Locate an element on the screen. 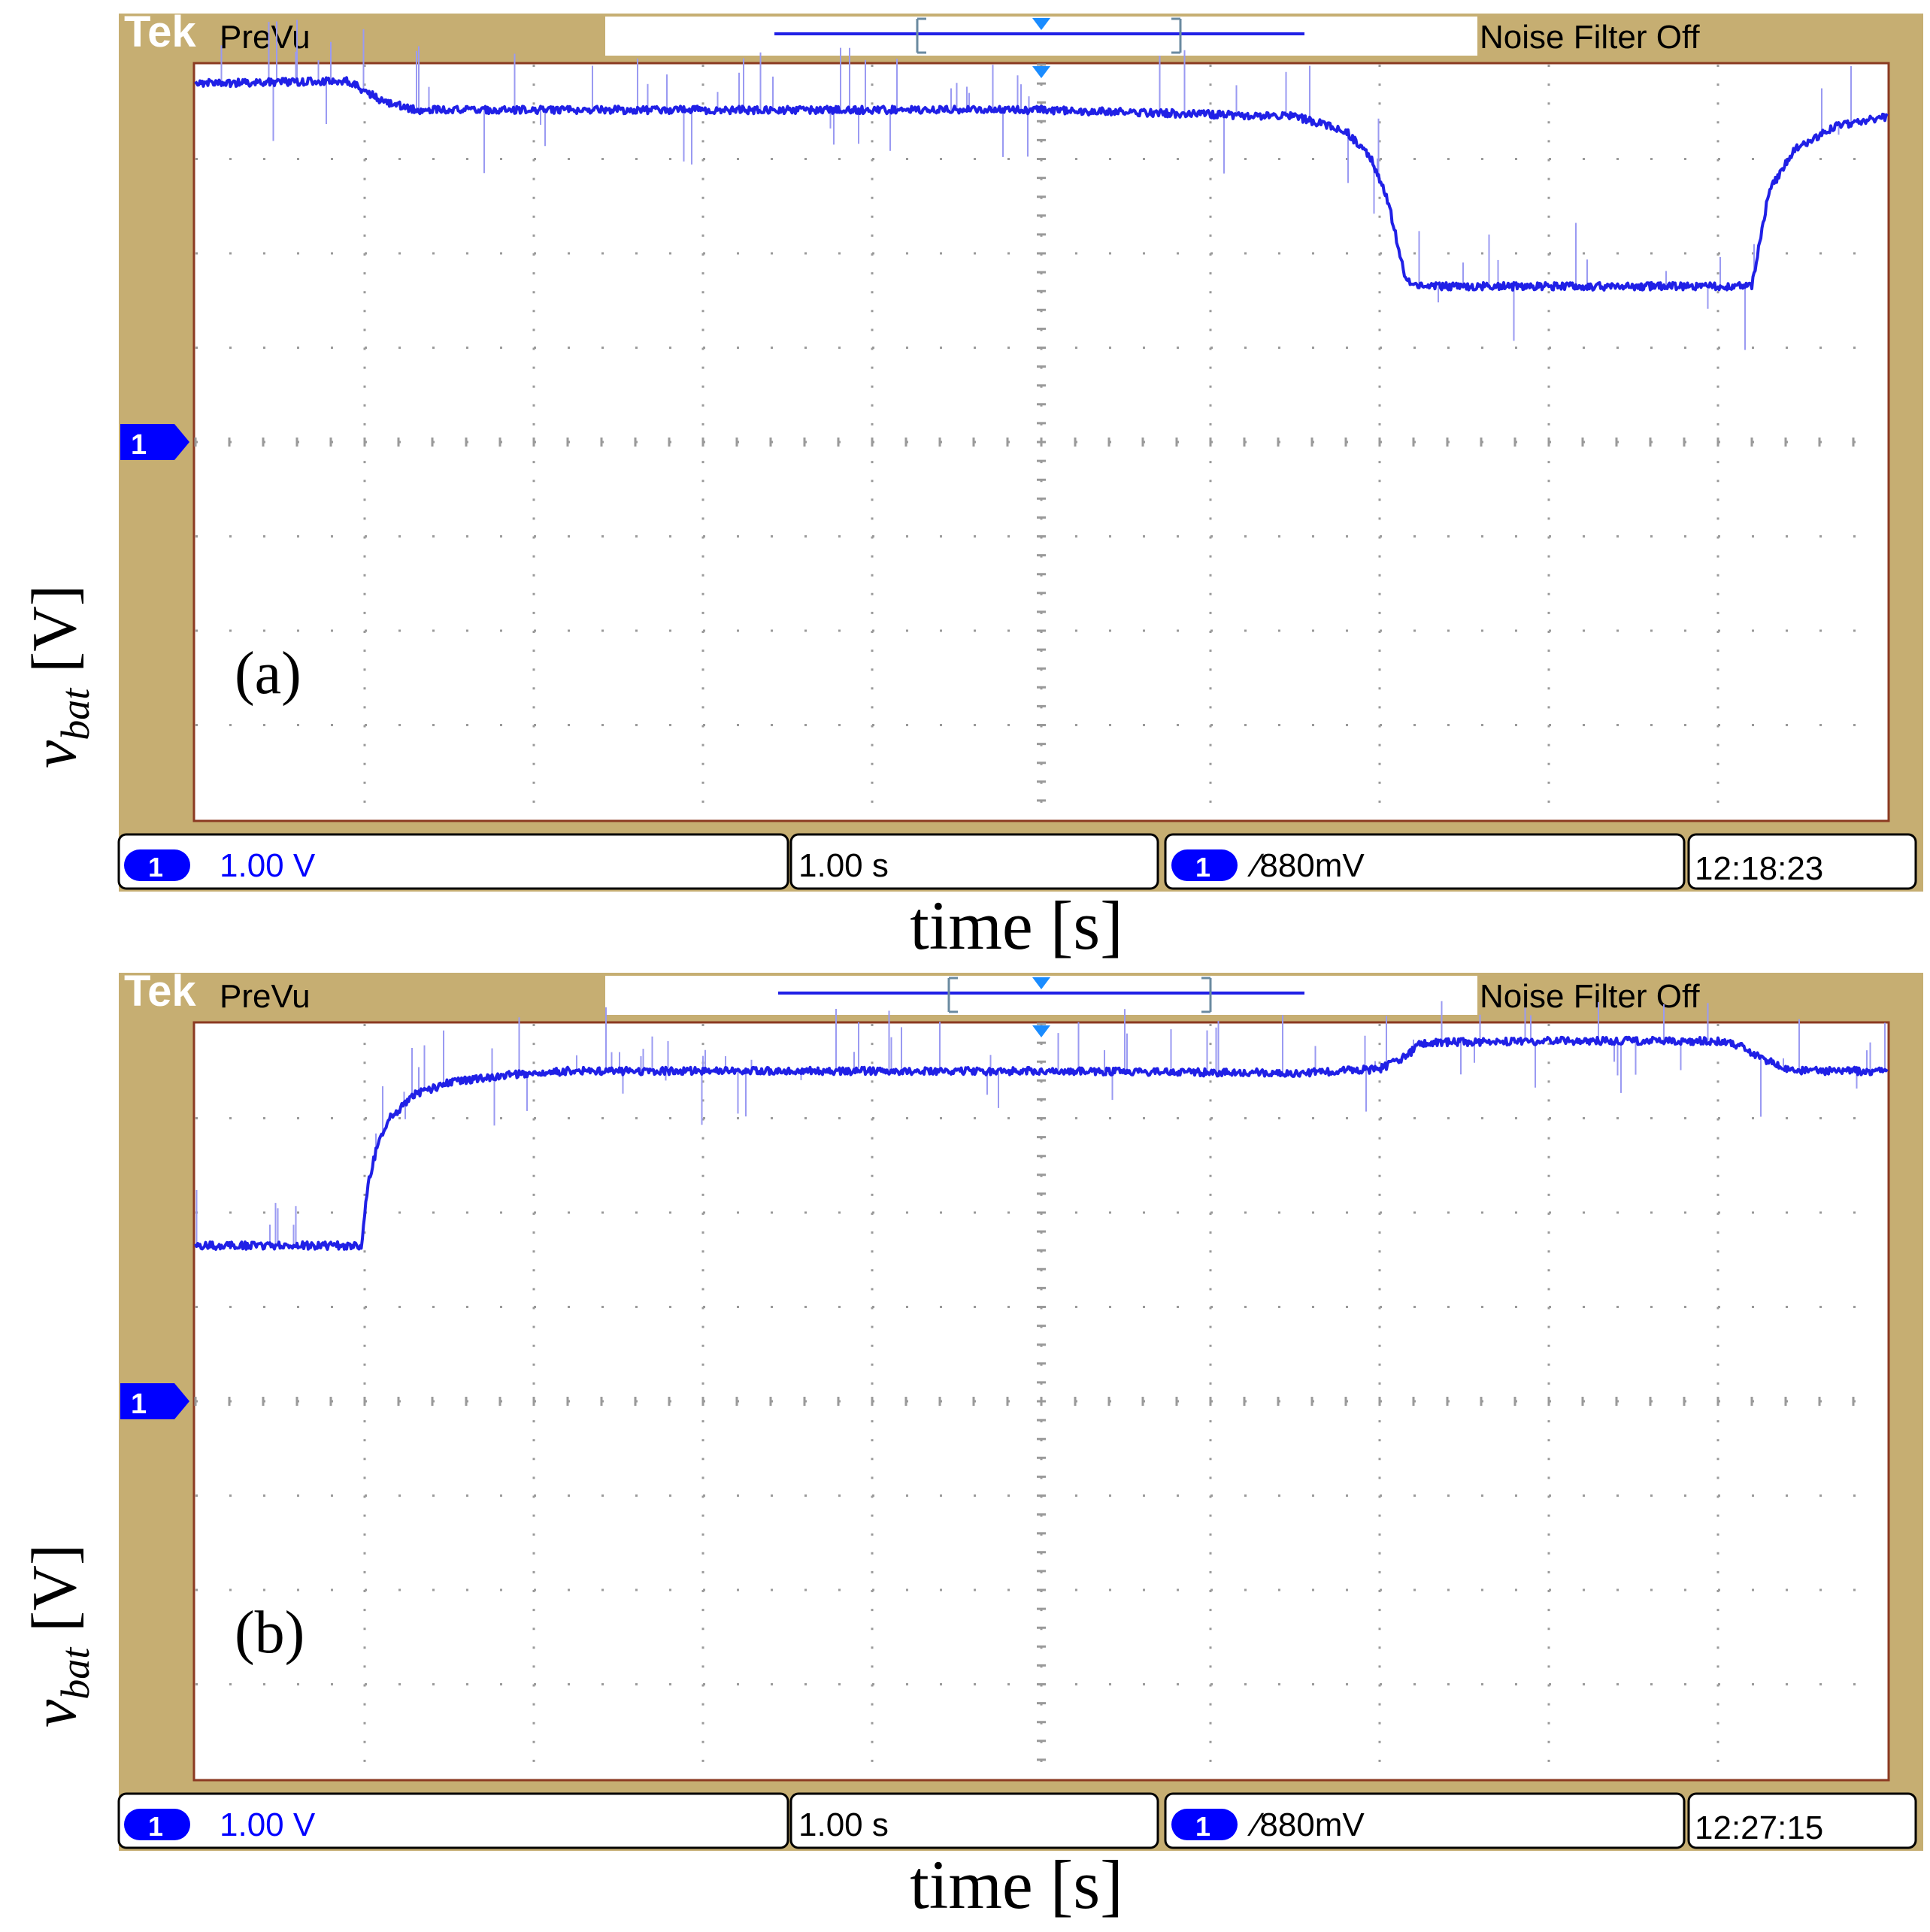 This screenshot has height=1932, width=1930. clock-time: 12:18:23 is located at coordinates (1759, 868).